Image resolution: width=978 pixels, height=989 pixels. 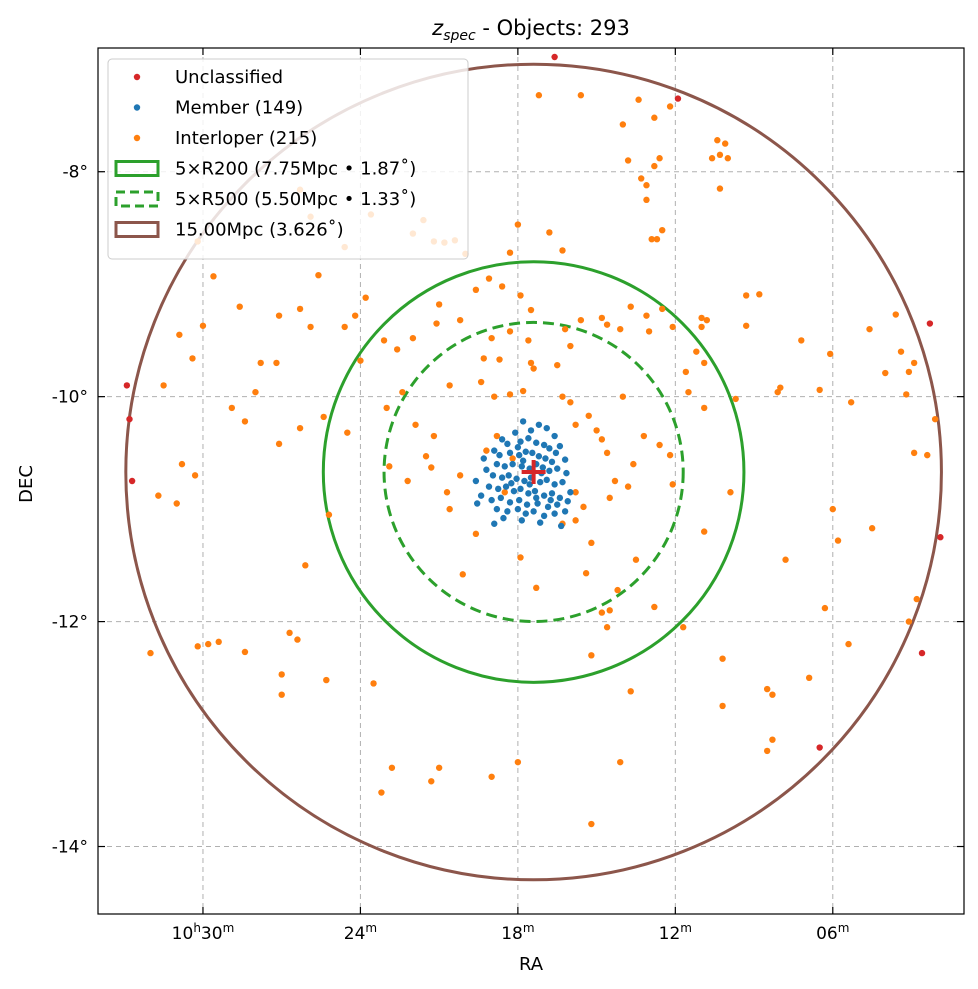 What do you see at coordinates (530, 30) in the screenshot?
I see `chart-title: zspec - Objects: 293` at bounding box center [530, 30].